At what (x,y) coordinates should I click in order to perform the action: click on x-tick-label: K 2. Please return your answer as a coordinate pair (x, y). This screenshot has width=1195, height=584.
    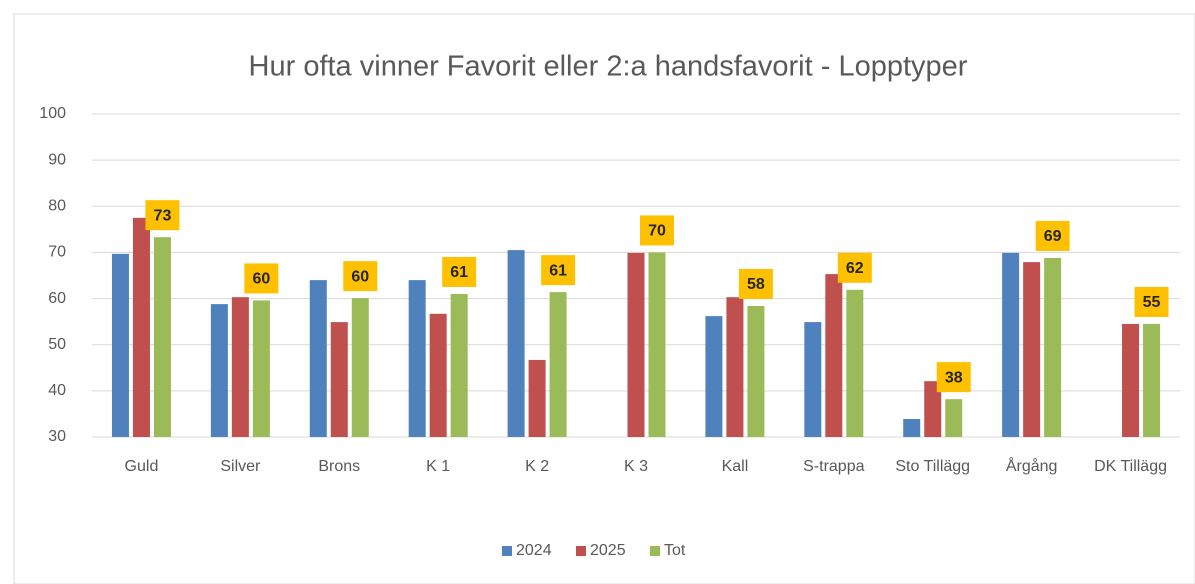
    Looking at the image, I should click on (537, 466).